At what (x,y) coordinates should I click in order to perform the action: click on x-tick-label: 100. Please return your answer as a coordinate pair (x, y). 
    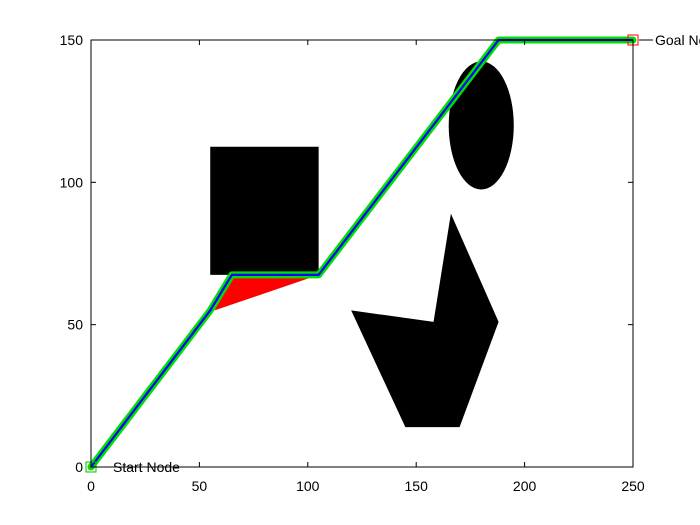
    Looking at the image, I should click on (308, 486).